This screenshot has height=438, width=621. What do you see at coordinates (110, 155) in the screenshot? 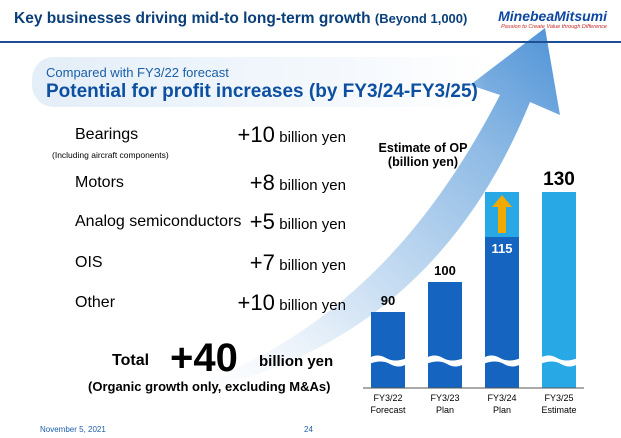
I see `segment-note-bearings: (Including aircraft components)` at bounding box center [110, 155].